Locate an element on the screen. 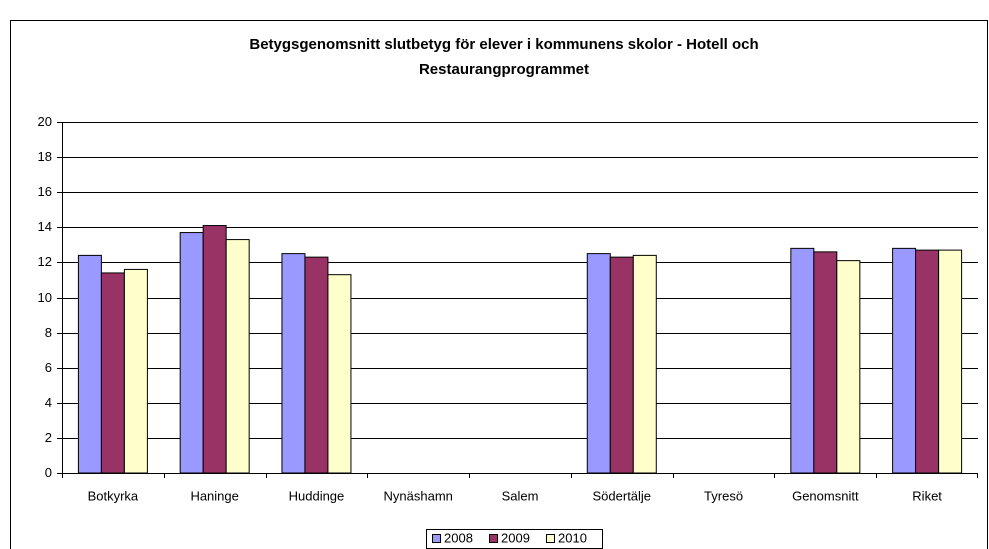 This screenshot has height=549, width=989. y-tick-label: 14 is located at coordinates (45, 226).